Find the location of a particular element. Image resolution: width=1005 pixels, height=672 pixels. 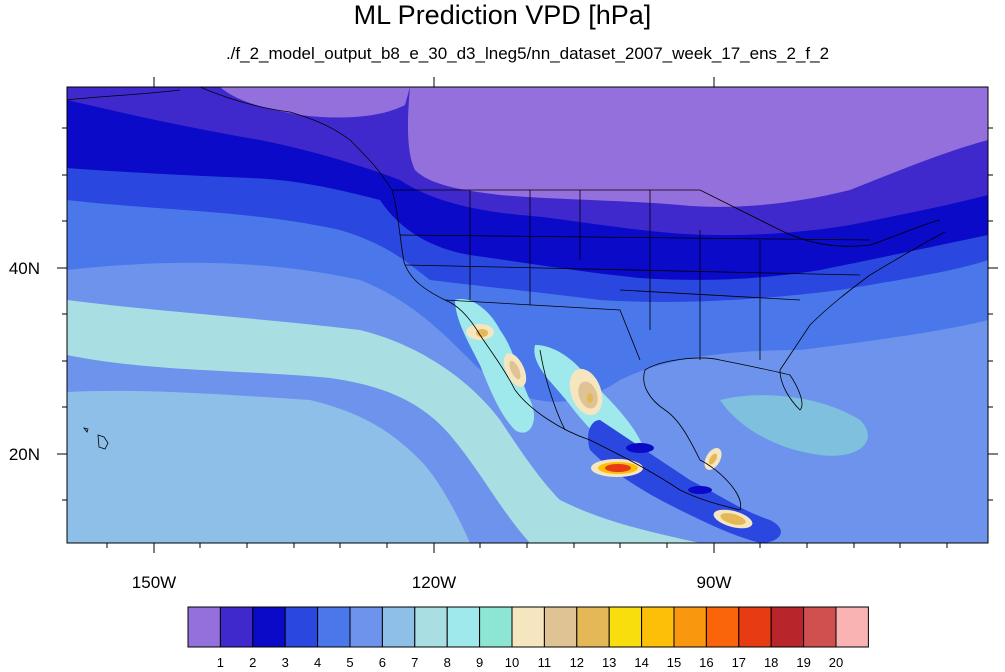

lon-label-120w: 120W is located at coordinates (434, 582).